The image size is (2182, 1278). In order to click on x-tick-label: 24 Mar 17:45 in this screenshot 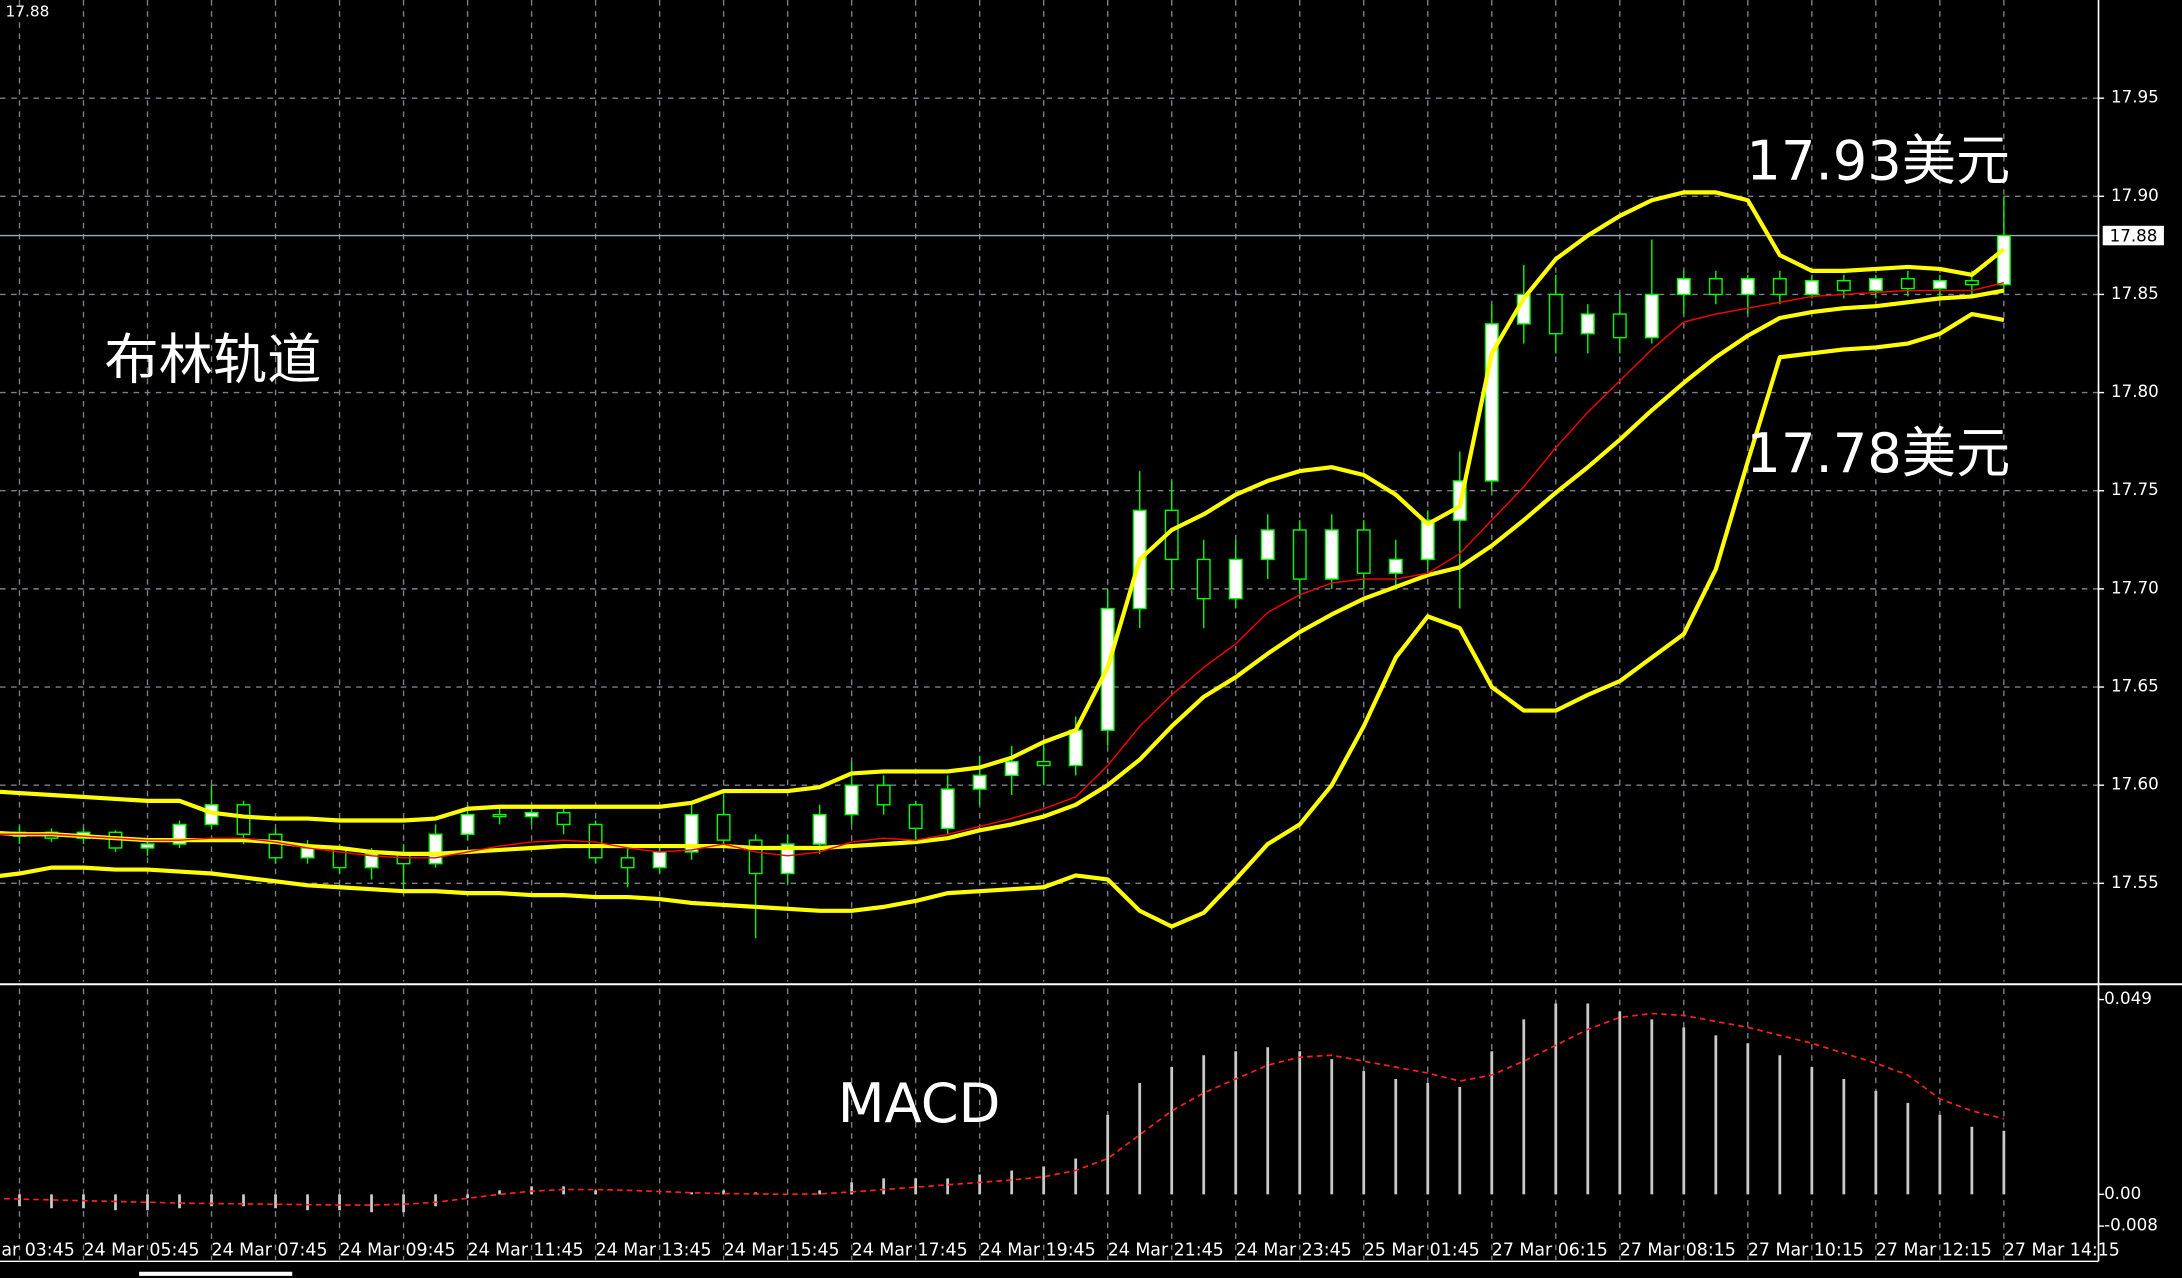, I will do `click(910, 1251)`.